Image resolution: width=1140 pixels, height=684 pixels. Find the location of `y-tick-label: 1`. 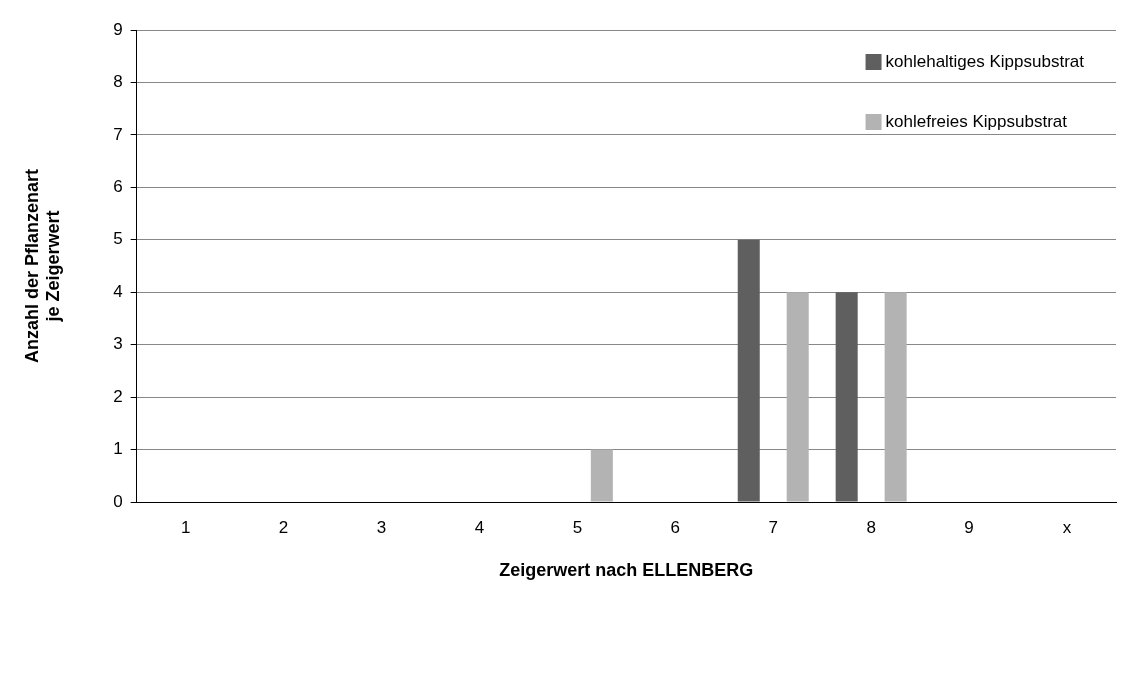

y-tick-label: 1 is located at coordinates (118, 449).